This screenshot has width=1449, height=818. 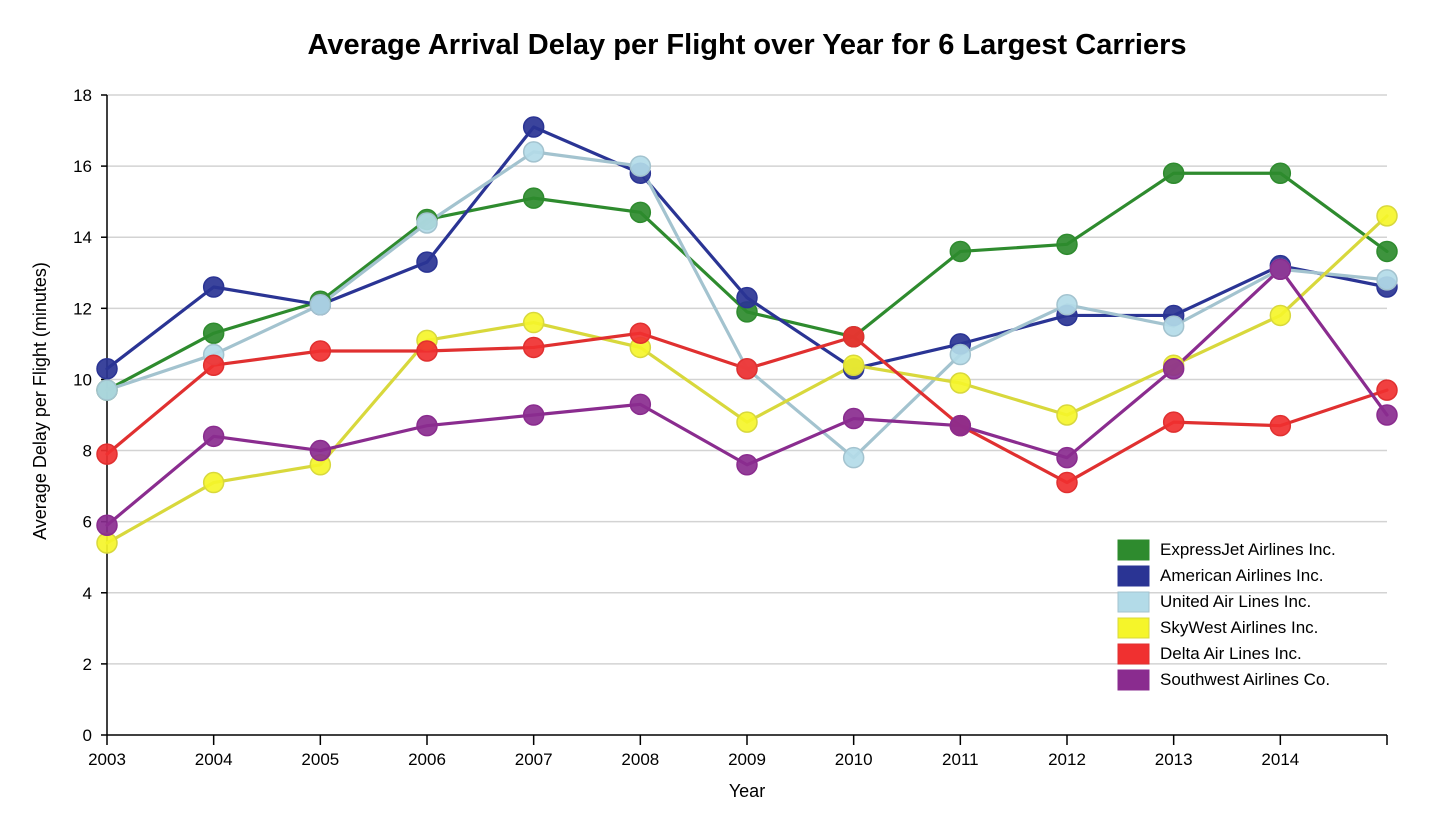 What do you see at coordinates (854, 759) in the screenshot?
I see `x-tick-label: 2010` at bounding box center [854, 759].